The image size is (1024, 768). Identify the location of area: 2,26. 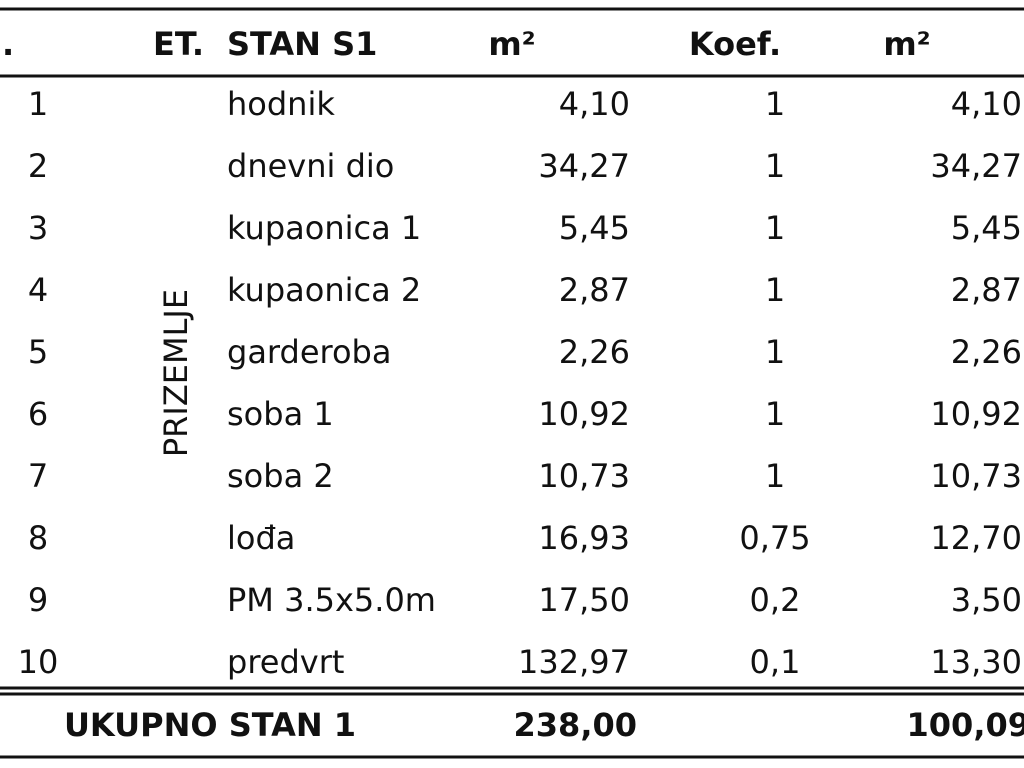
(594, 352).